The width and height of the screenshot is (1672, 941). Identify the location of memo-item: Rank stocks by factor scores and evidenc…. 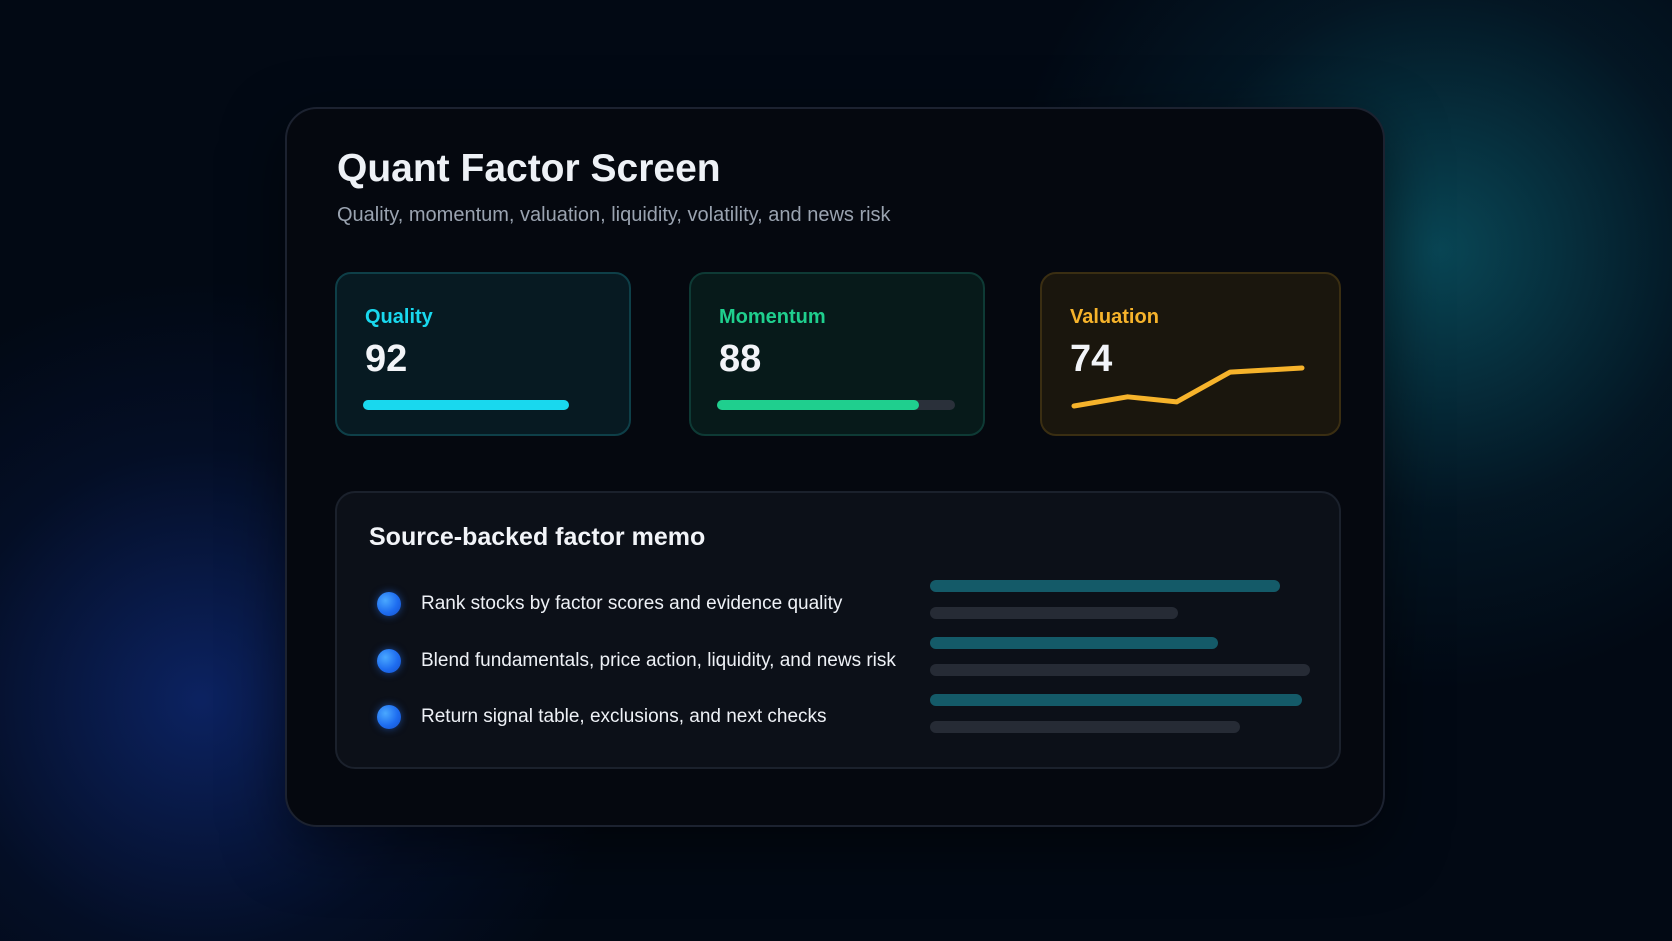
(609, 604).